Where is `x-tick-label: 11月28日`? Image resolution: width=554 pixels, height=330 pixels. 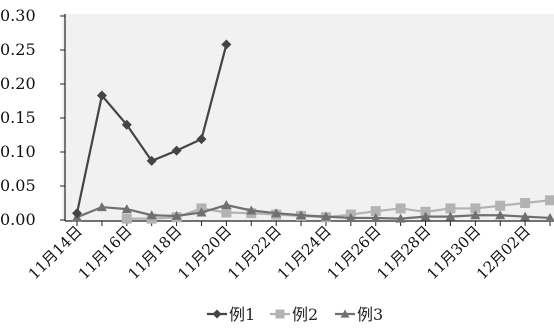
x-tick-label: 11月28日 is located at coordinates (403, 252).